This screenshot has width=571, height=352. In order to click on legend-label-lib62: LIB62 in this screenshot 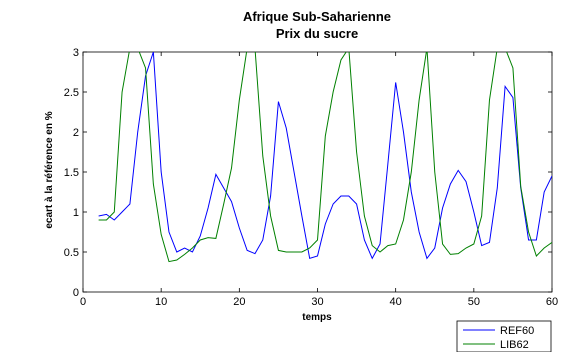, I will do `click(514, 345)`.